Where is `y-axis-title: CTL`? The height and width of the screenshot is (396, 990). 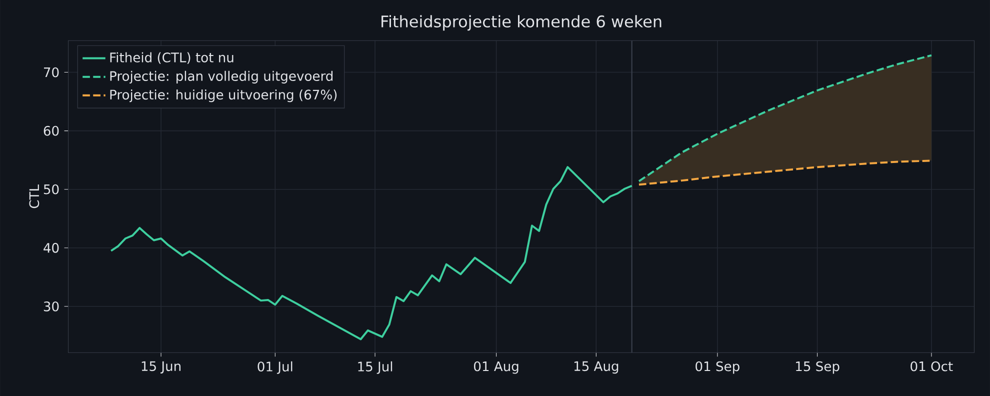
y-axis-title: CTL is located at coordinates (34, 196).